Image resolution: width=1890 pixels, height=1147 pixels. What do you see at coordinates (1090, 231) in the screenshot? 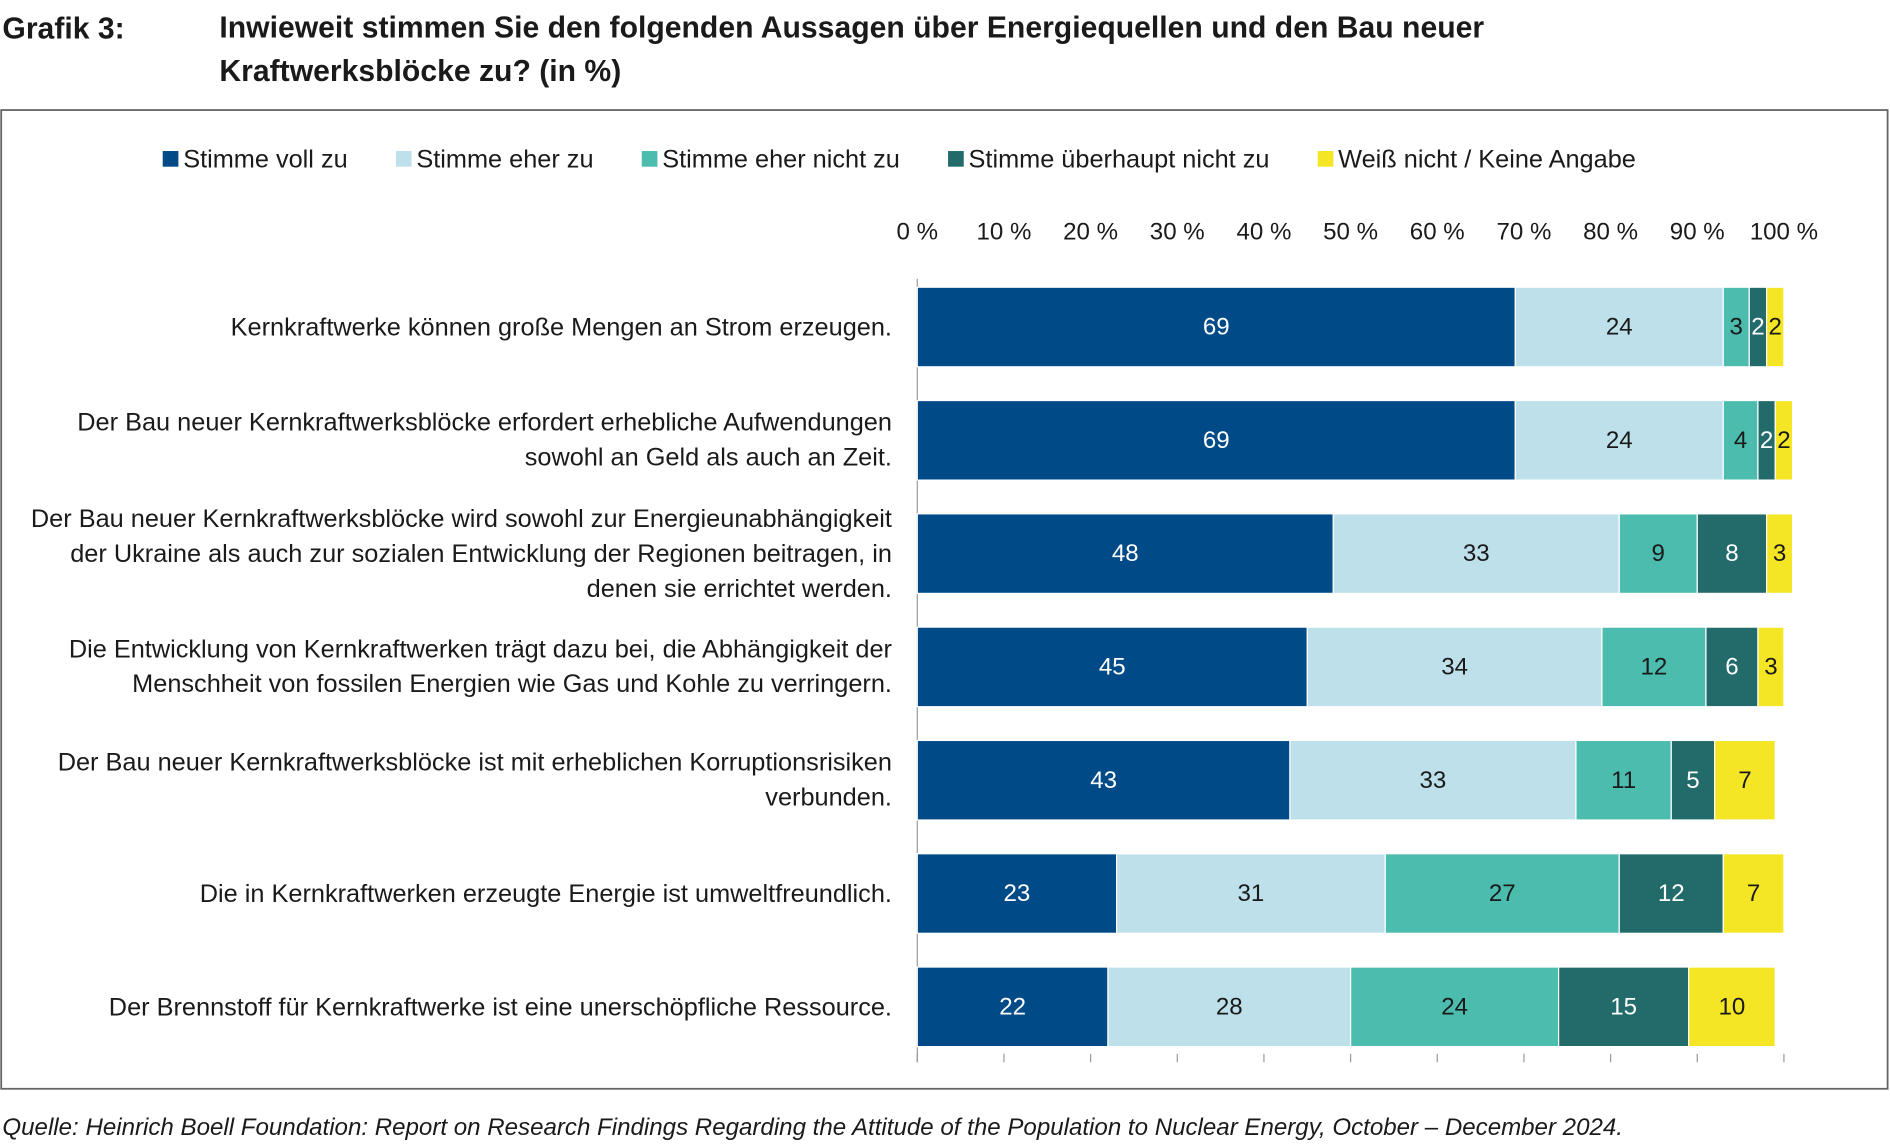
I see `x-tick-label: 20 %` at bounding box center [1090, 231].